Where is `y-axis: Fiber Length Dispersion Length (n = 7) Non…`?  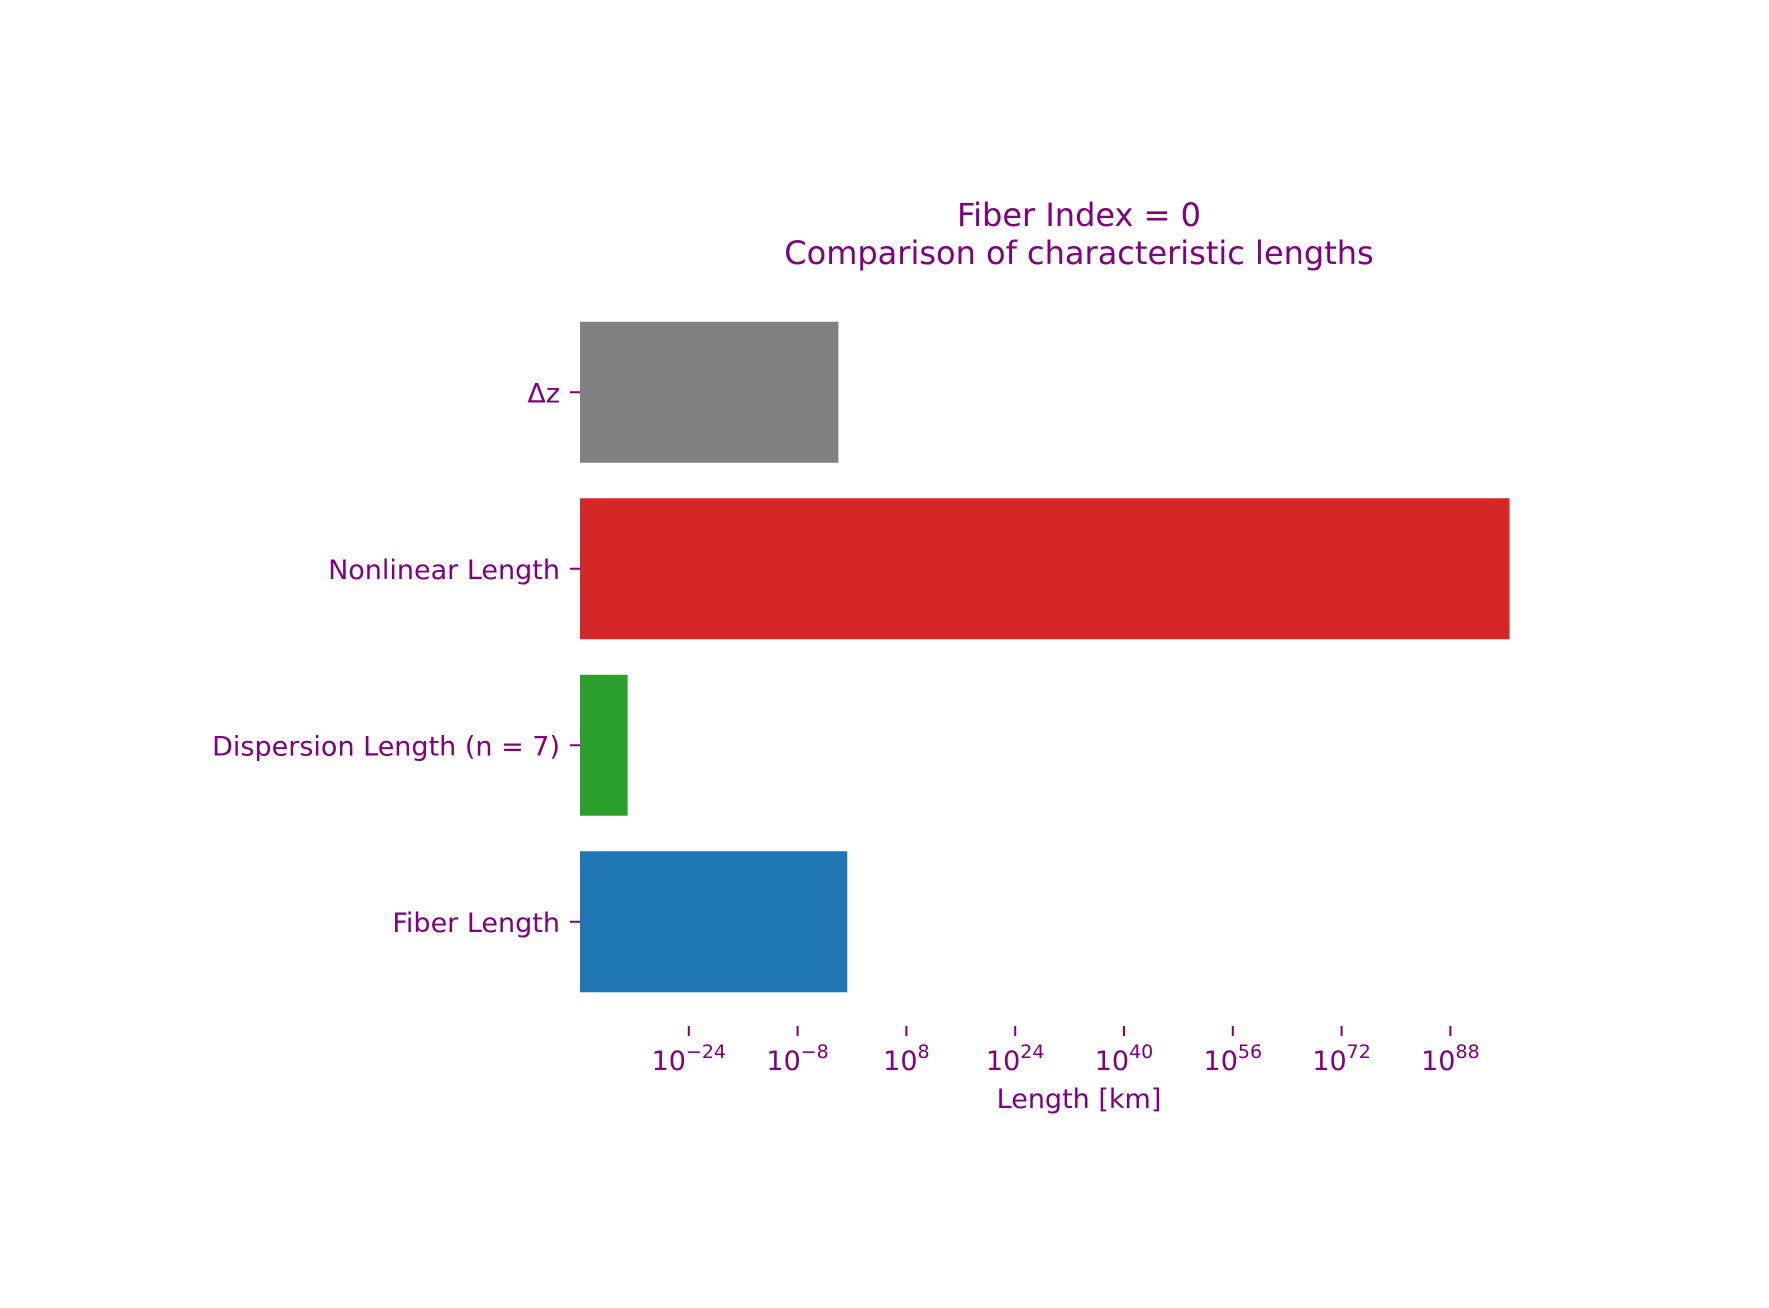 y-axis: Fiber Length Dispersion Length (n = 7) Non… is located at coordinates (396, 658).